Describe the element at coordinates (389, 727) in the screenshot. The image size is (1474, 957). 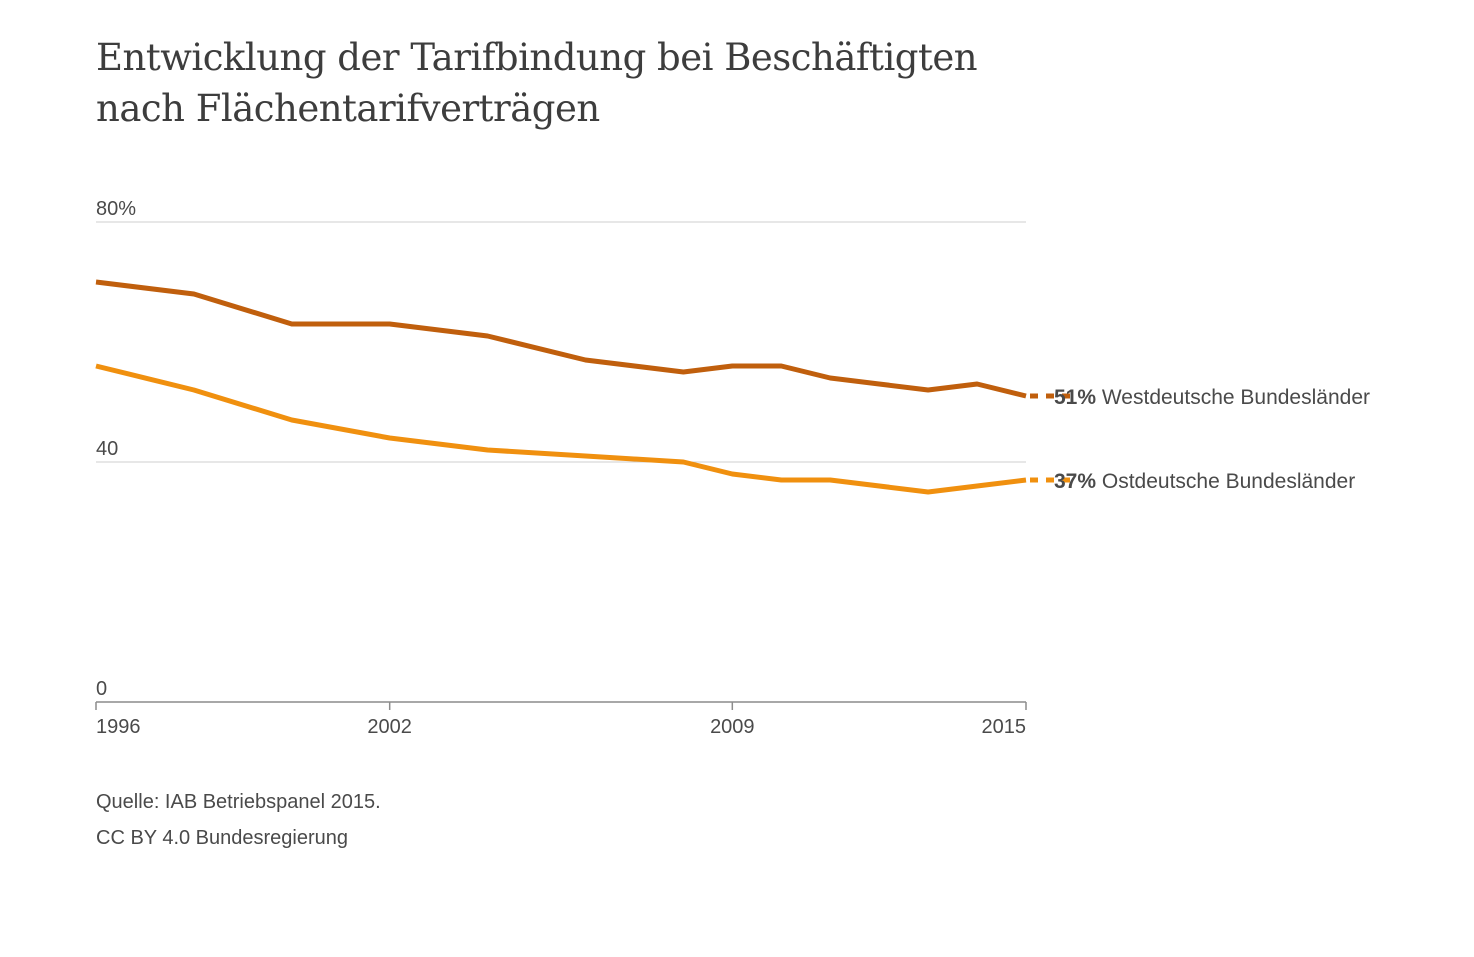
I see `x-tick-label: 2002` at that location.